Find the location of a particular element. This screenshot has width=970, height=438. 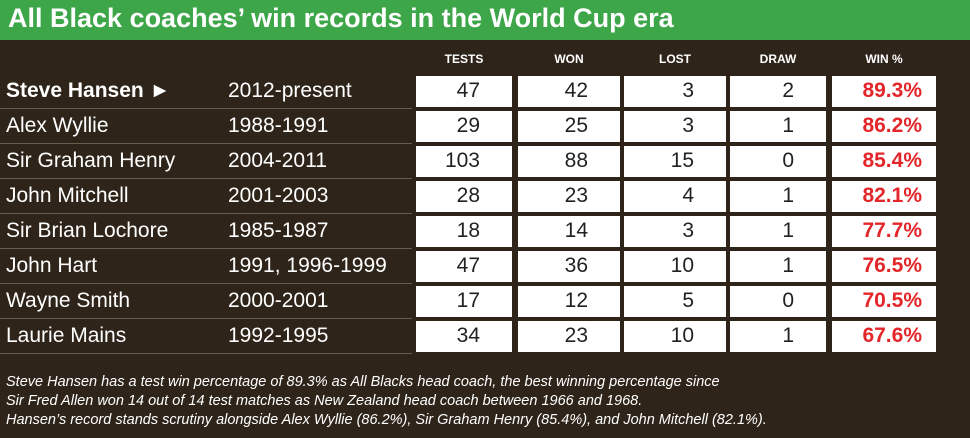

column-header: WIN % is located at coordinates (884, 59).